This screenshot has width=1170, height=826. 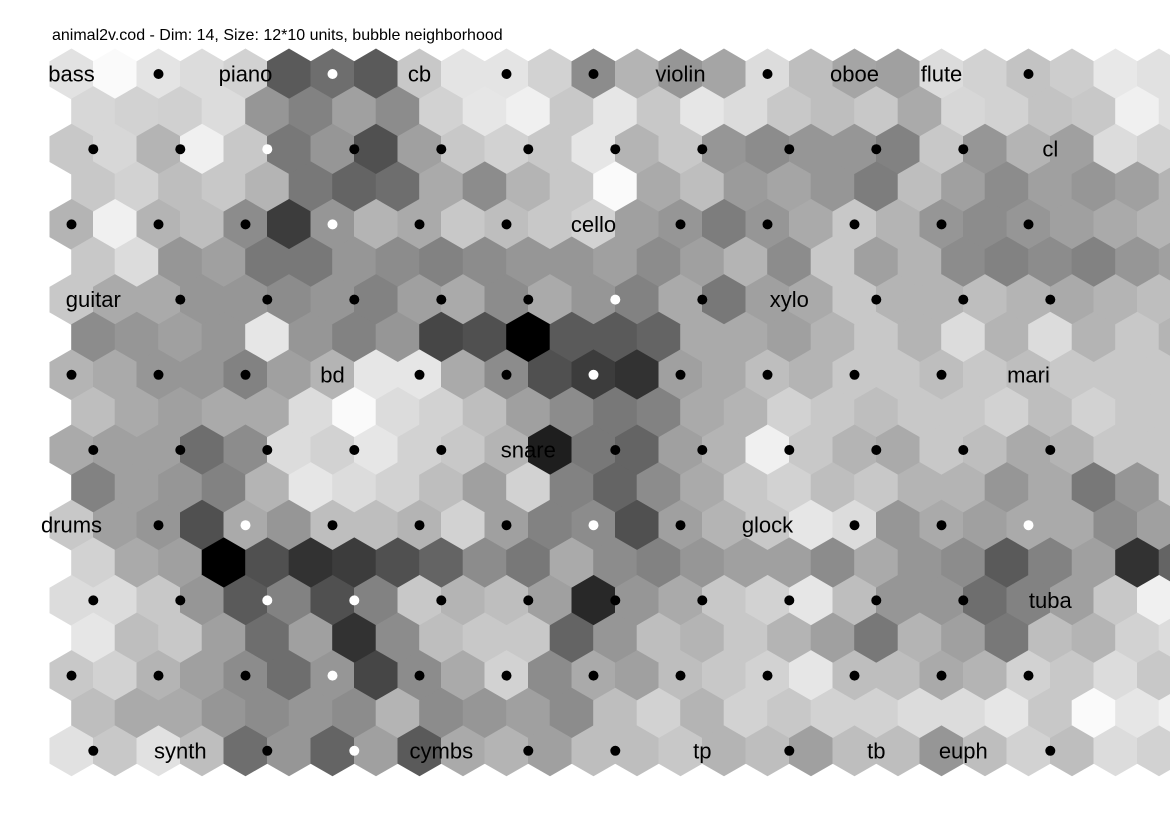 What do you see at coordinates (942, 74) in the screenshot?
I see `node-label-flute: flute` at bounding box center [942, 74].